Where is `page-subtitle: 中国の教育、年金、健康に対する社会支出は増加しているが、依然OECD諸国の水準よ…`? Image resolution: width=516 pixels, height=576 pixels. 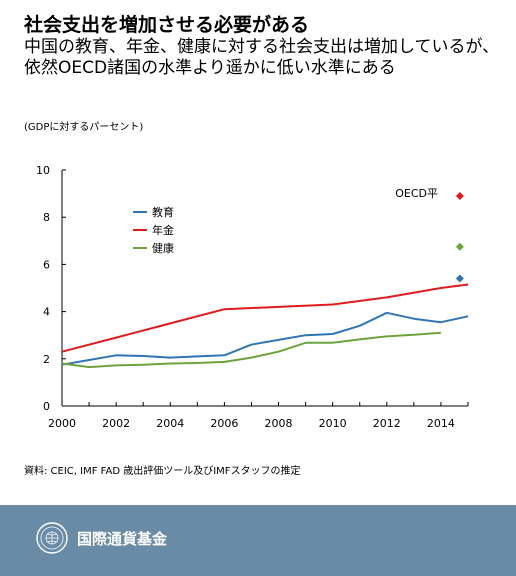
page-subtitle: 中国の教育、年金、健康に対する社会支出は増加しているが、依然OECD諸国の水準よ… is located at coordinates (262, 57).